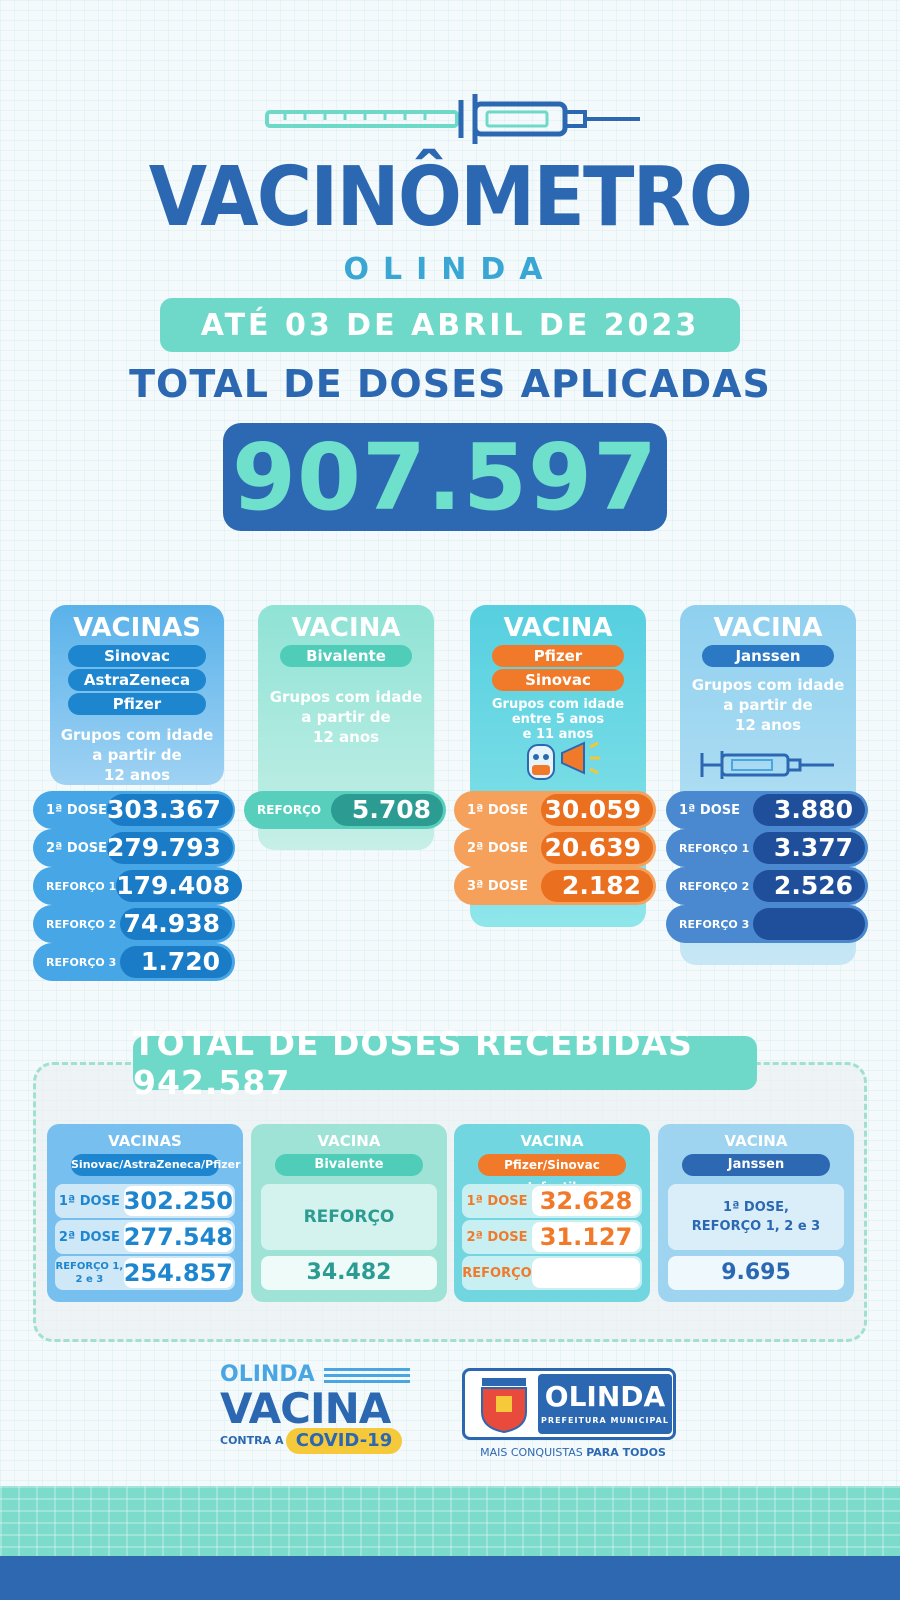 The height and width of the screenshot is (1600, 900). I want to click on dose-value: 254.857, so click(178, 1273).